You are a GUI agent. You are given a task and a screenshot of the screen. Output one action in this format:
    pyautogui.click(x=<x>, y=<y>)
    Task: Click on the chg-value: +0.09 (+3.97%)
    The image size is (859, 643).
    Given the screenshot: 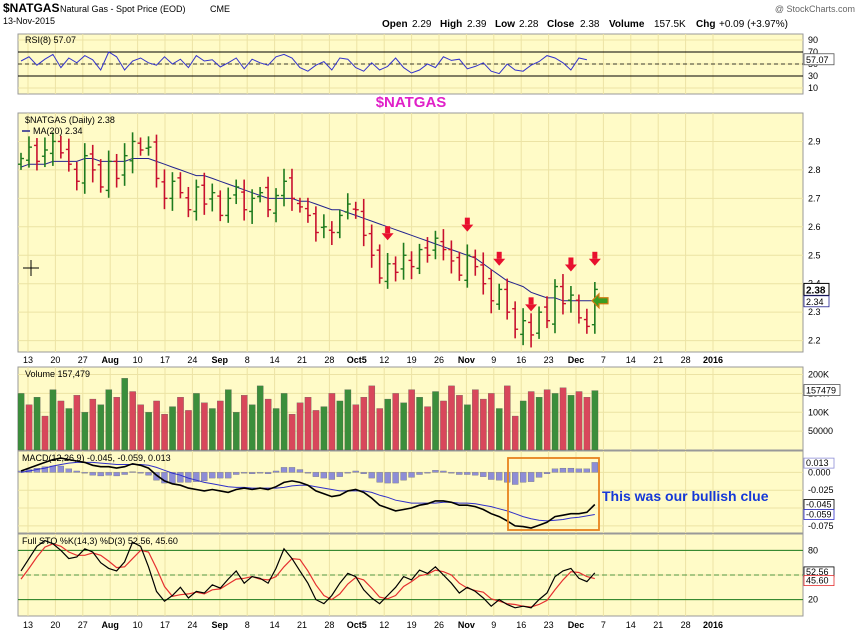 What is the action you would take?
    pyautogui.click(x=753, y=24)
    